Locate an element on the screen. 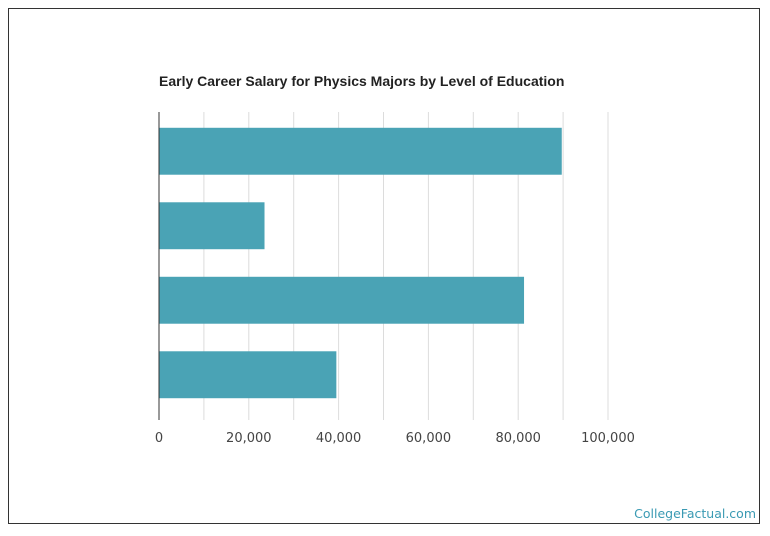  x-tick-label: 20,000 is located at coordinates (249, 438).